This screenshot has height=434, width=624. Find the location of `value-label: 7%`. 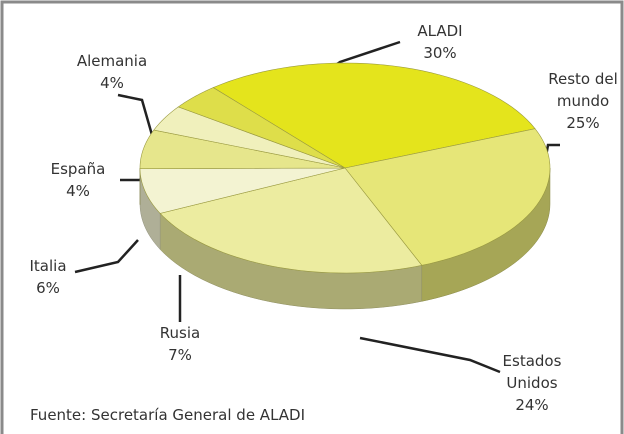

value-label: 7% is located at coordinates (180, 355).